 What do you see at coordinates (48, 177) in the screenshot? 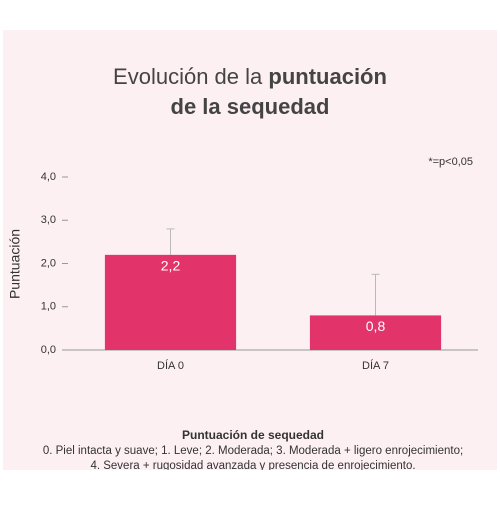
I see `y-tick-label: 4,0` at bounding box center [48, 177].